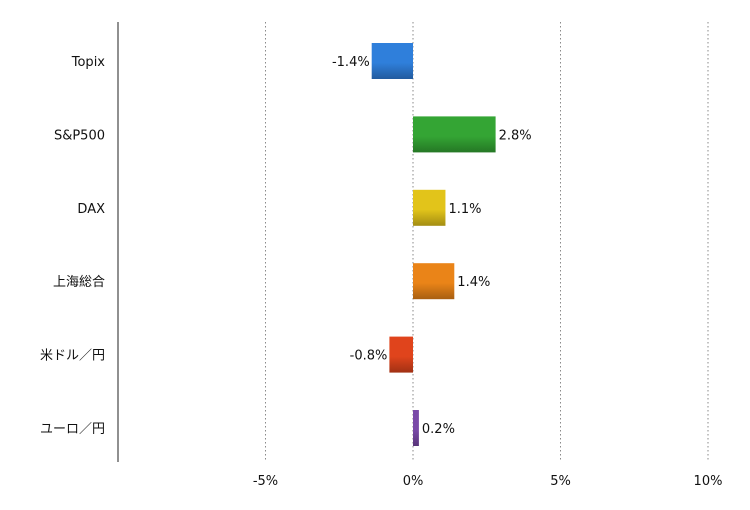 This screenshot has width=750, height=510. What do you see at coordinates (351, 62) in the screenshot?
I see `value-label: -1.4%` at bounding box center [351, 62].